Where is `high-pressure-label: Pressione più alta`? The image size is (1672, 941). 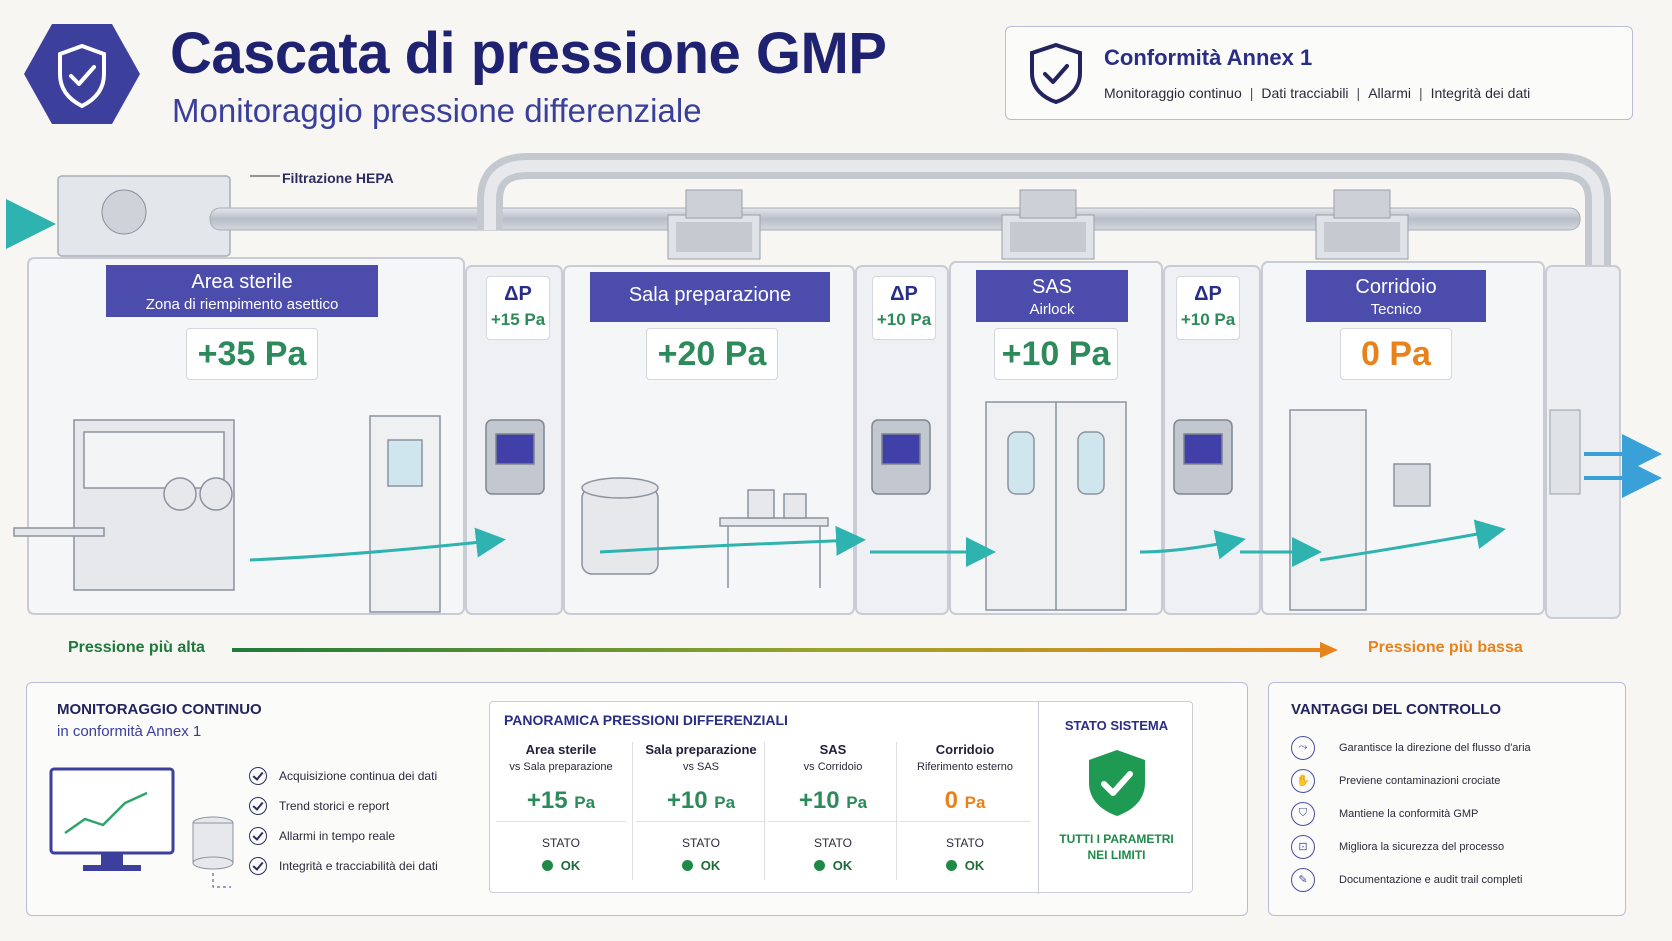 high-pressure-label: Pressione più alta is located at coordinates (136, 647).